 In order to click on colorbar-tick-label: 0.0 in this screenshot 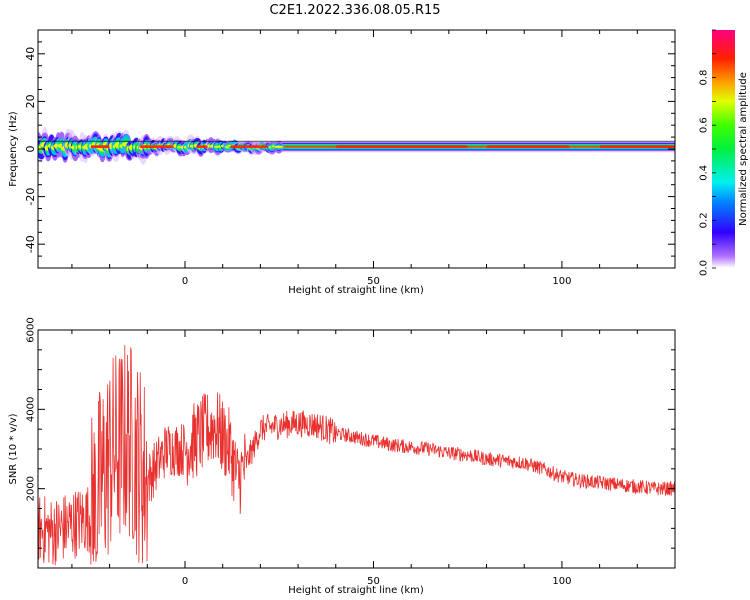, I will do `click(704, 268)`.